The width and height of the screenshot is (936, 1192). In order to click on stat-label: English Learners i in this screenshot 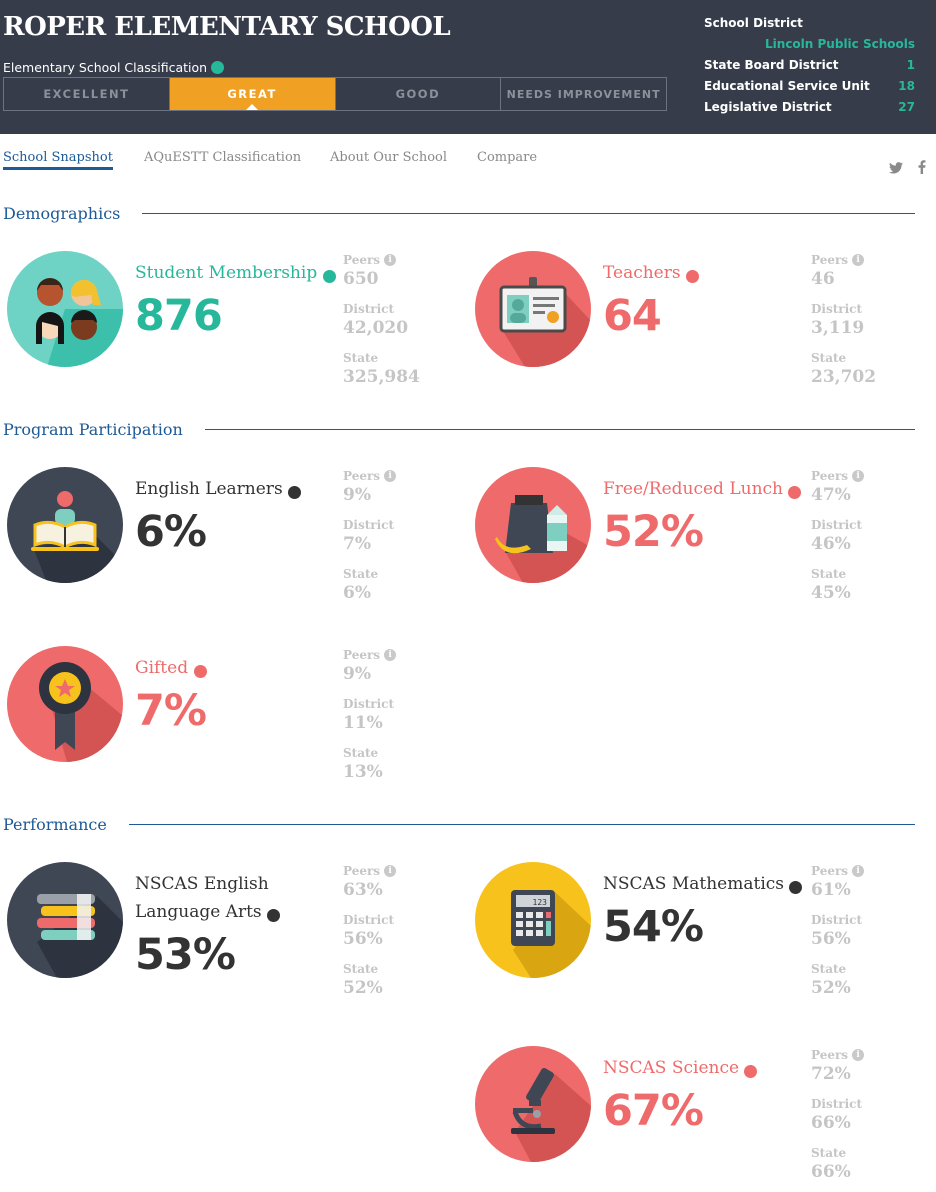, I will do `click(240, 489)`.